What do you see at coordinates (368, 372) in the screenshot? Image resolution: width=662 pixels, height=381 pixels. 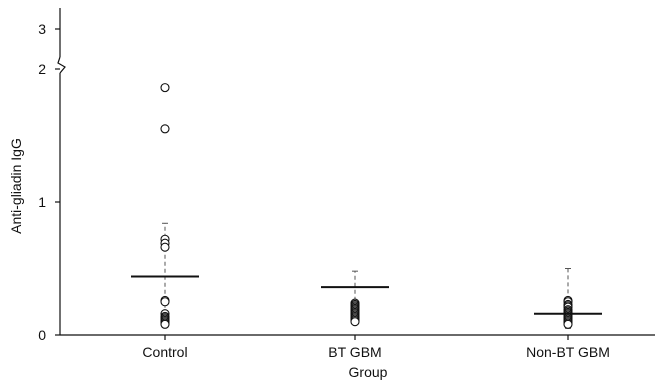 I see `x-axis-title: Group` at bounding box center [368, 372].